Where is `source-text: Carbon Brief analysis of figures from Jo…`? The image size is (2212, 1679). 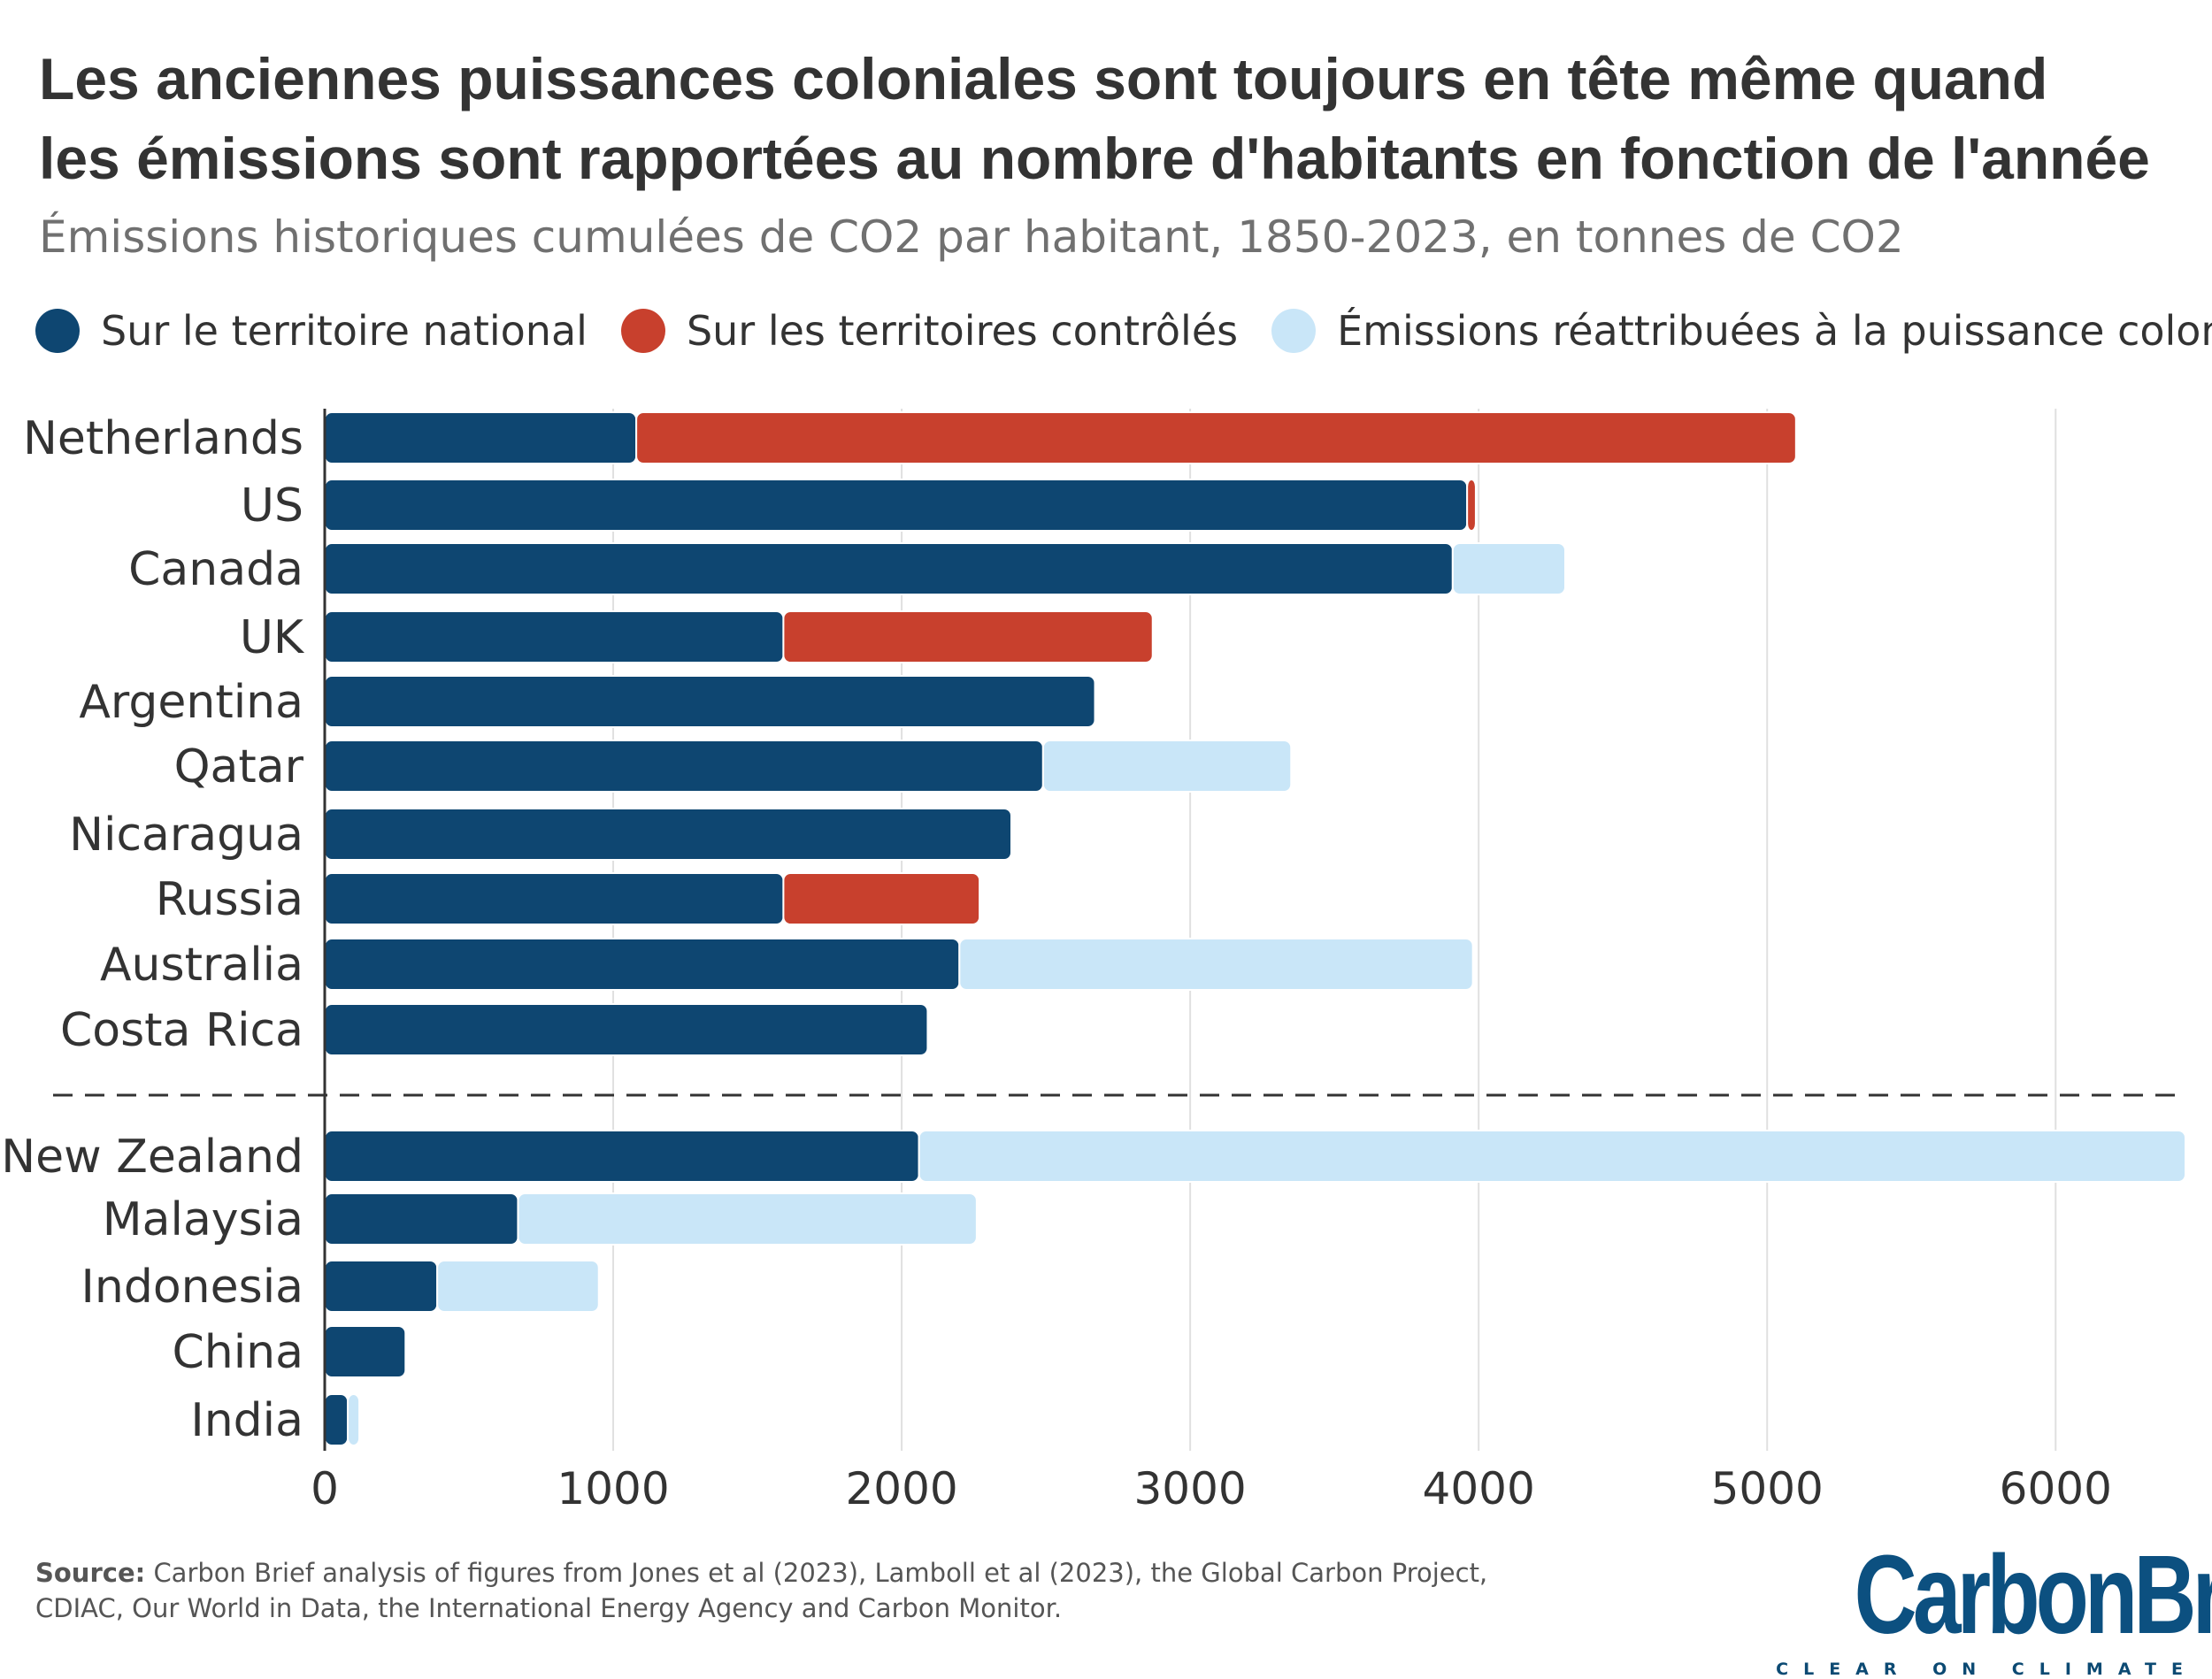 source-text: Carbon Brief analysis of figures from Jo… is located at coordinates (762, 1590).